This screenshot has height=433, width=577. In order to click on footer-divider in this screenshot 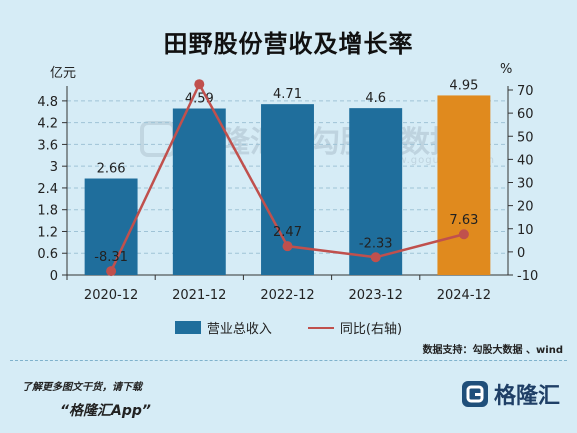, I will do `click(288, 360)`.